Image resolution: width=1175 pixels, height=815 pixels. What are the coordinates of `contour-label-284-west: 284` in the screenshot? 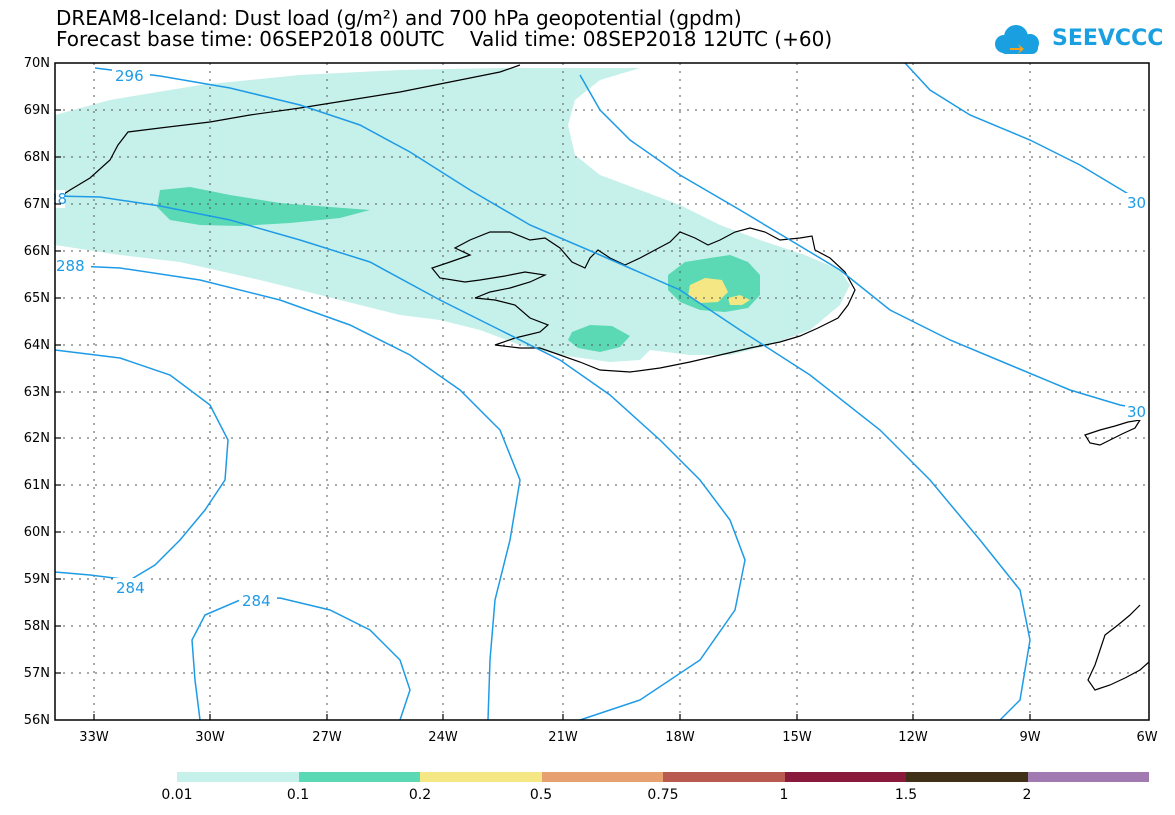 It's located at (130, 588).